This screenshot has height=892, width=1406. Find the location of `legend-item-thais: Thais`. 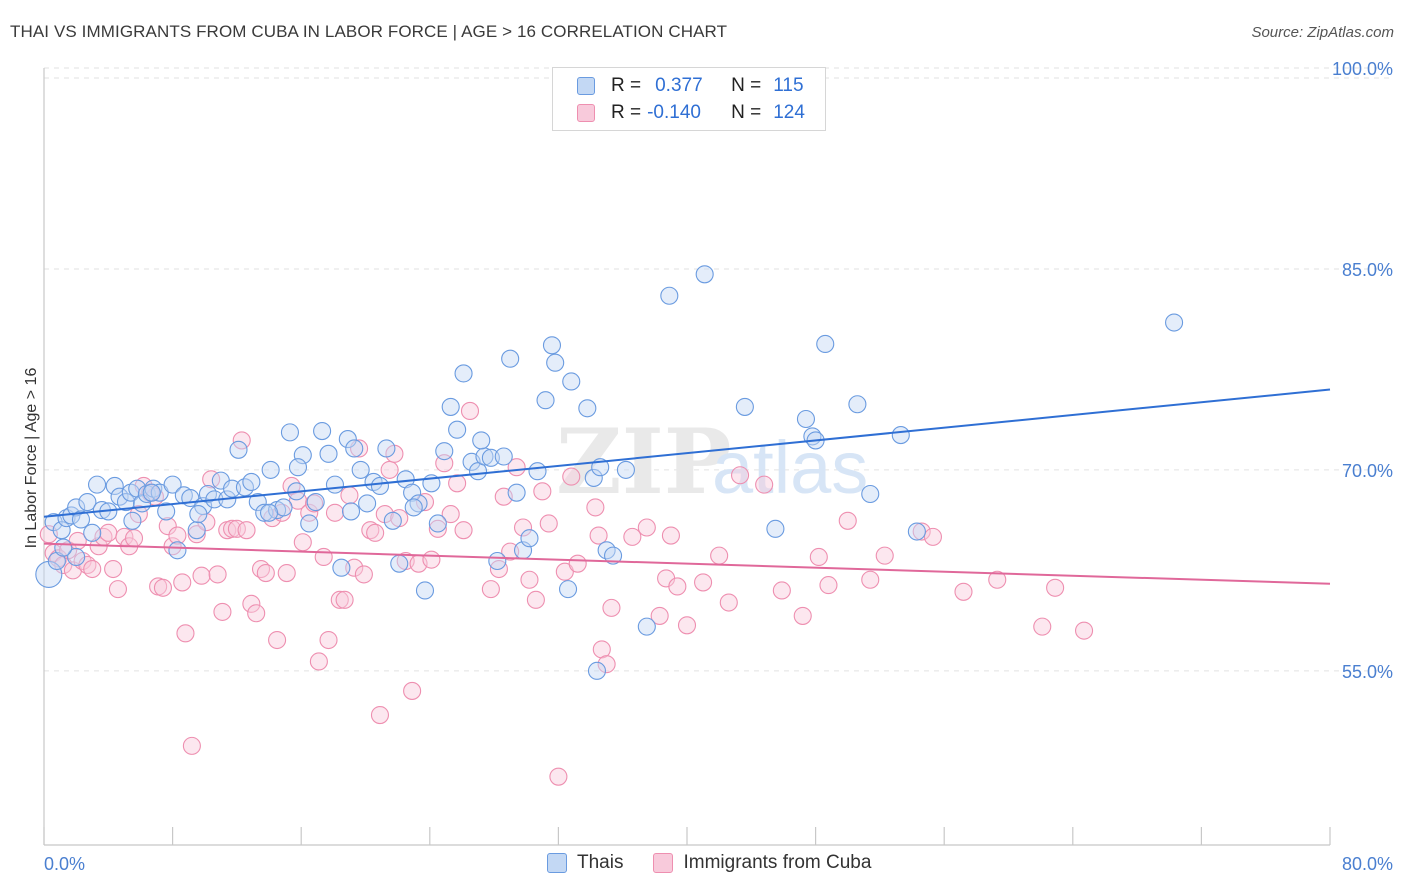

legend-item-thais: Thais is located at coordinates (585, 863).